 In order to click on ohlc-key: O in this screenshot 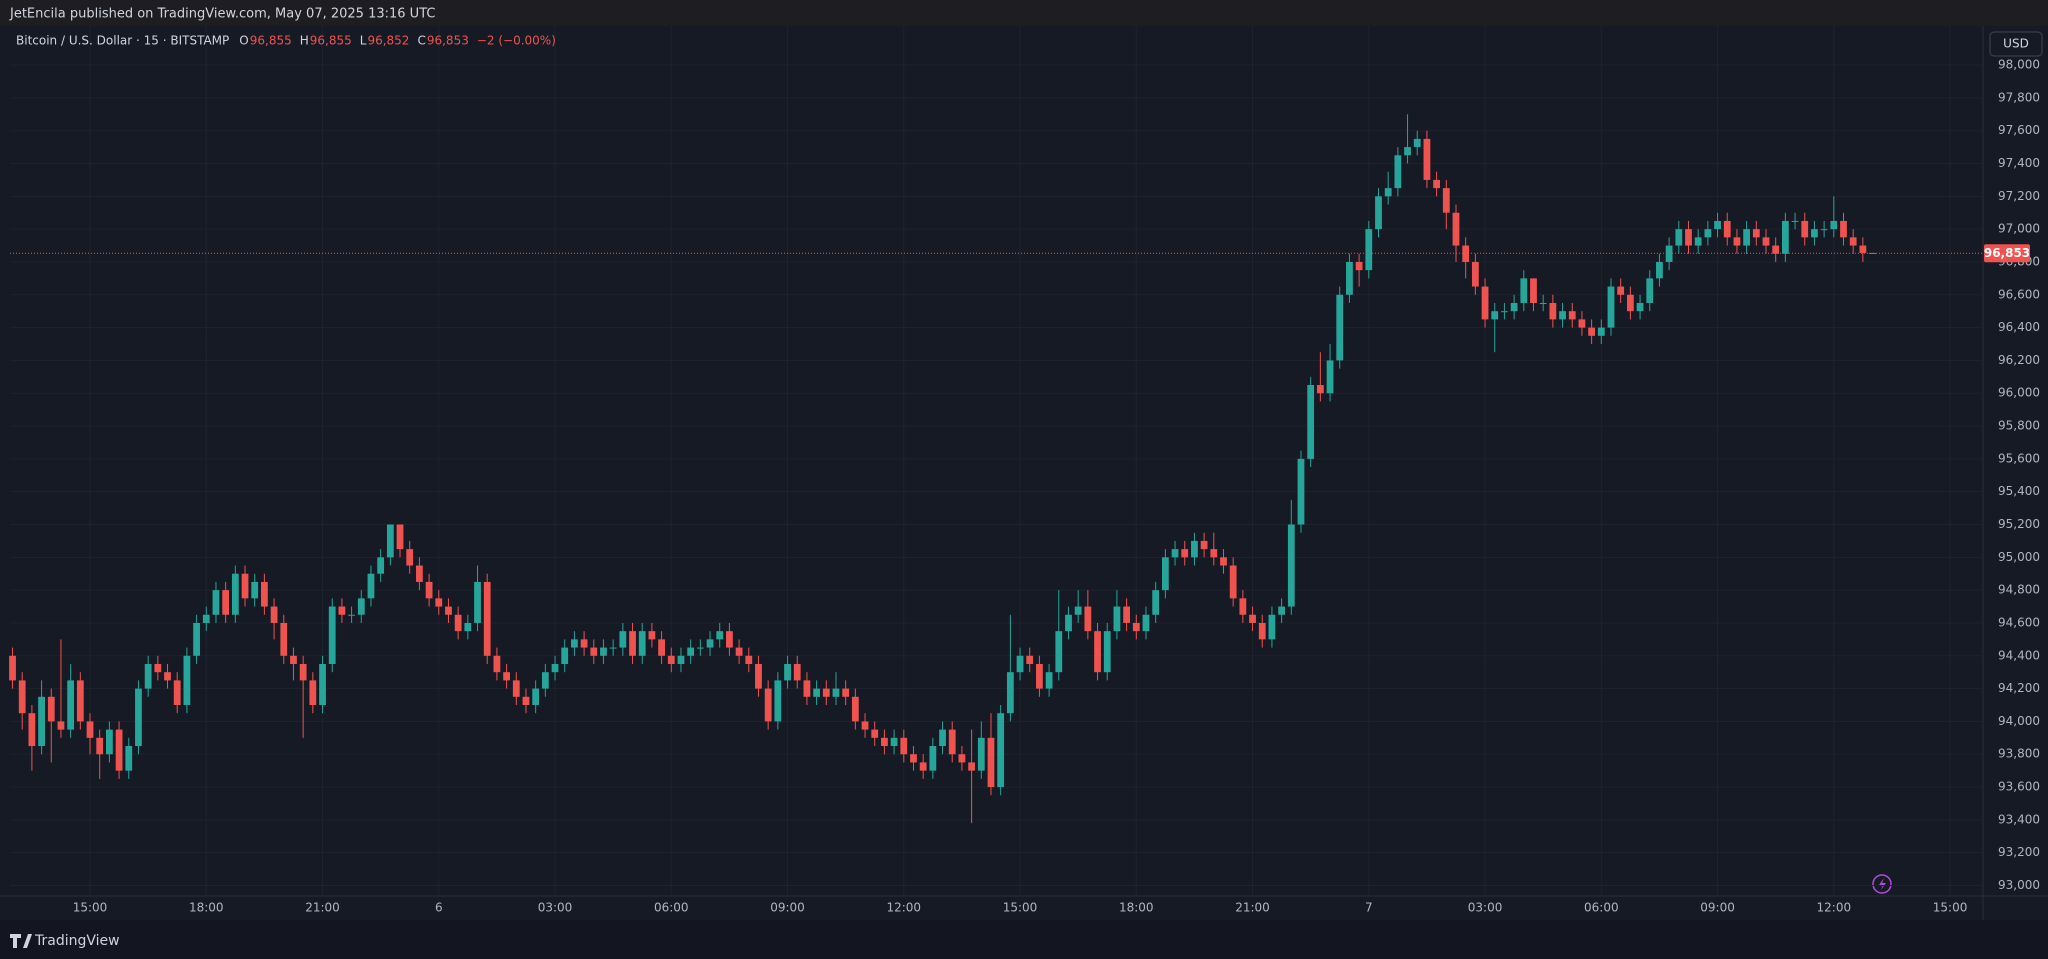, I will do `click(243, 41)`.